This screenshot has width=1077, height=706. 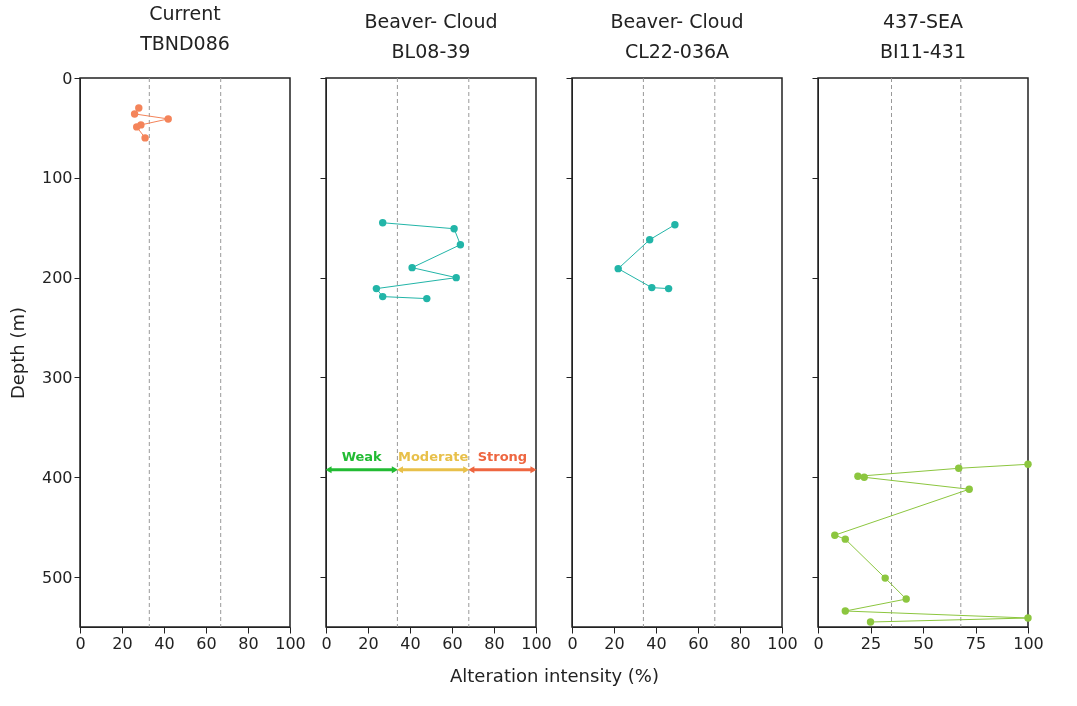 I want to click on chart-title: 437-SEA, so click(x=923, y=20).